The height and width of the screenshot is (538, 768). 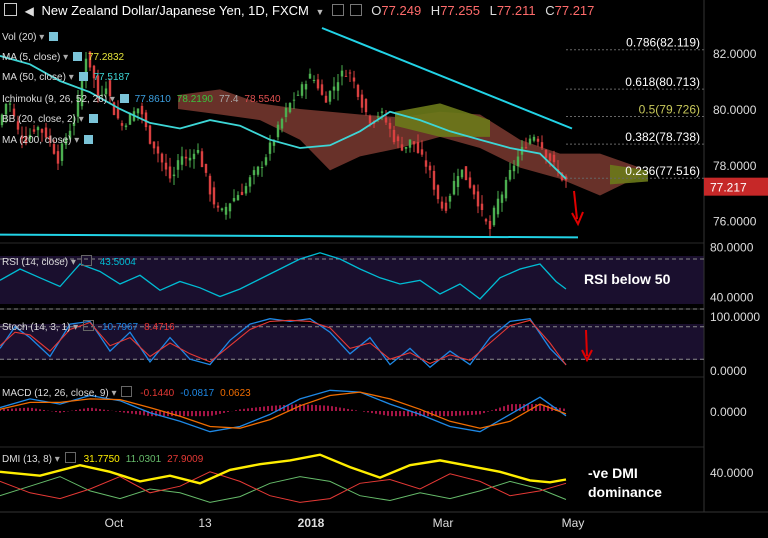 I want to click on stoch-down-arrow-head, so click(x=587, y=356).